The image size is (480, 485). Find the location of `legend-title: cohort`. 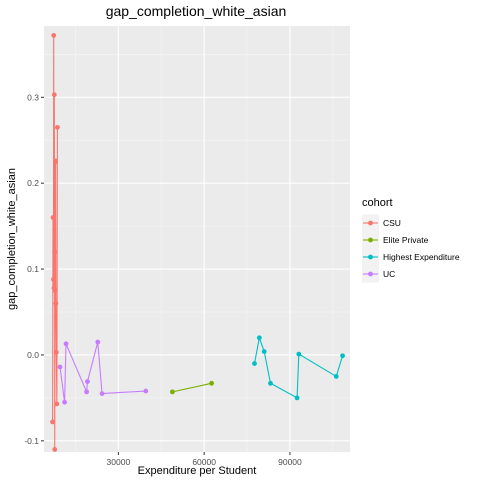

legend-title: cohort is located at coordinates (377, 203).